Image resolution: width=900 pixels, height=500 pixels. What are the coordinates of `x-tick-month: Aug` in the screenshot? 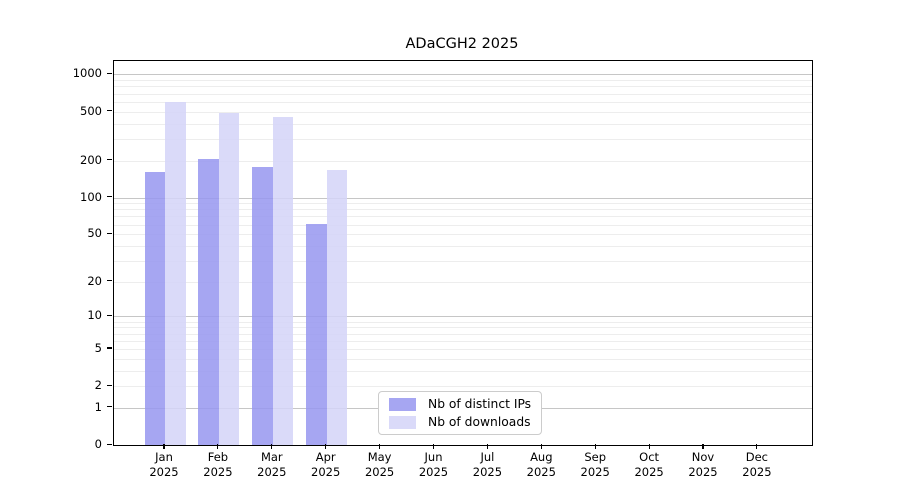 It's located at (541, 457).